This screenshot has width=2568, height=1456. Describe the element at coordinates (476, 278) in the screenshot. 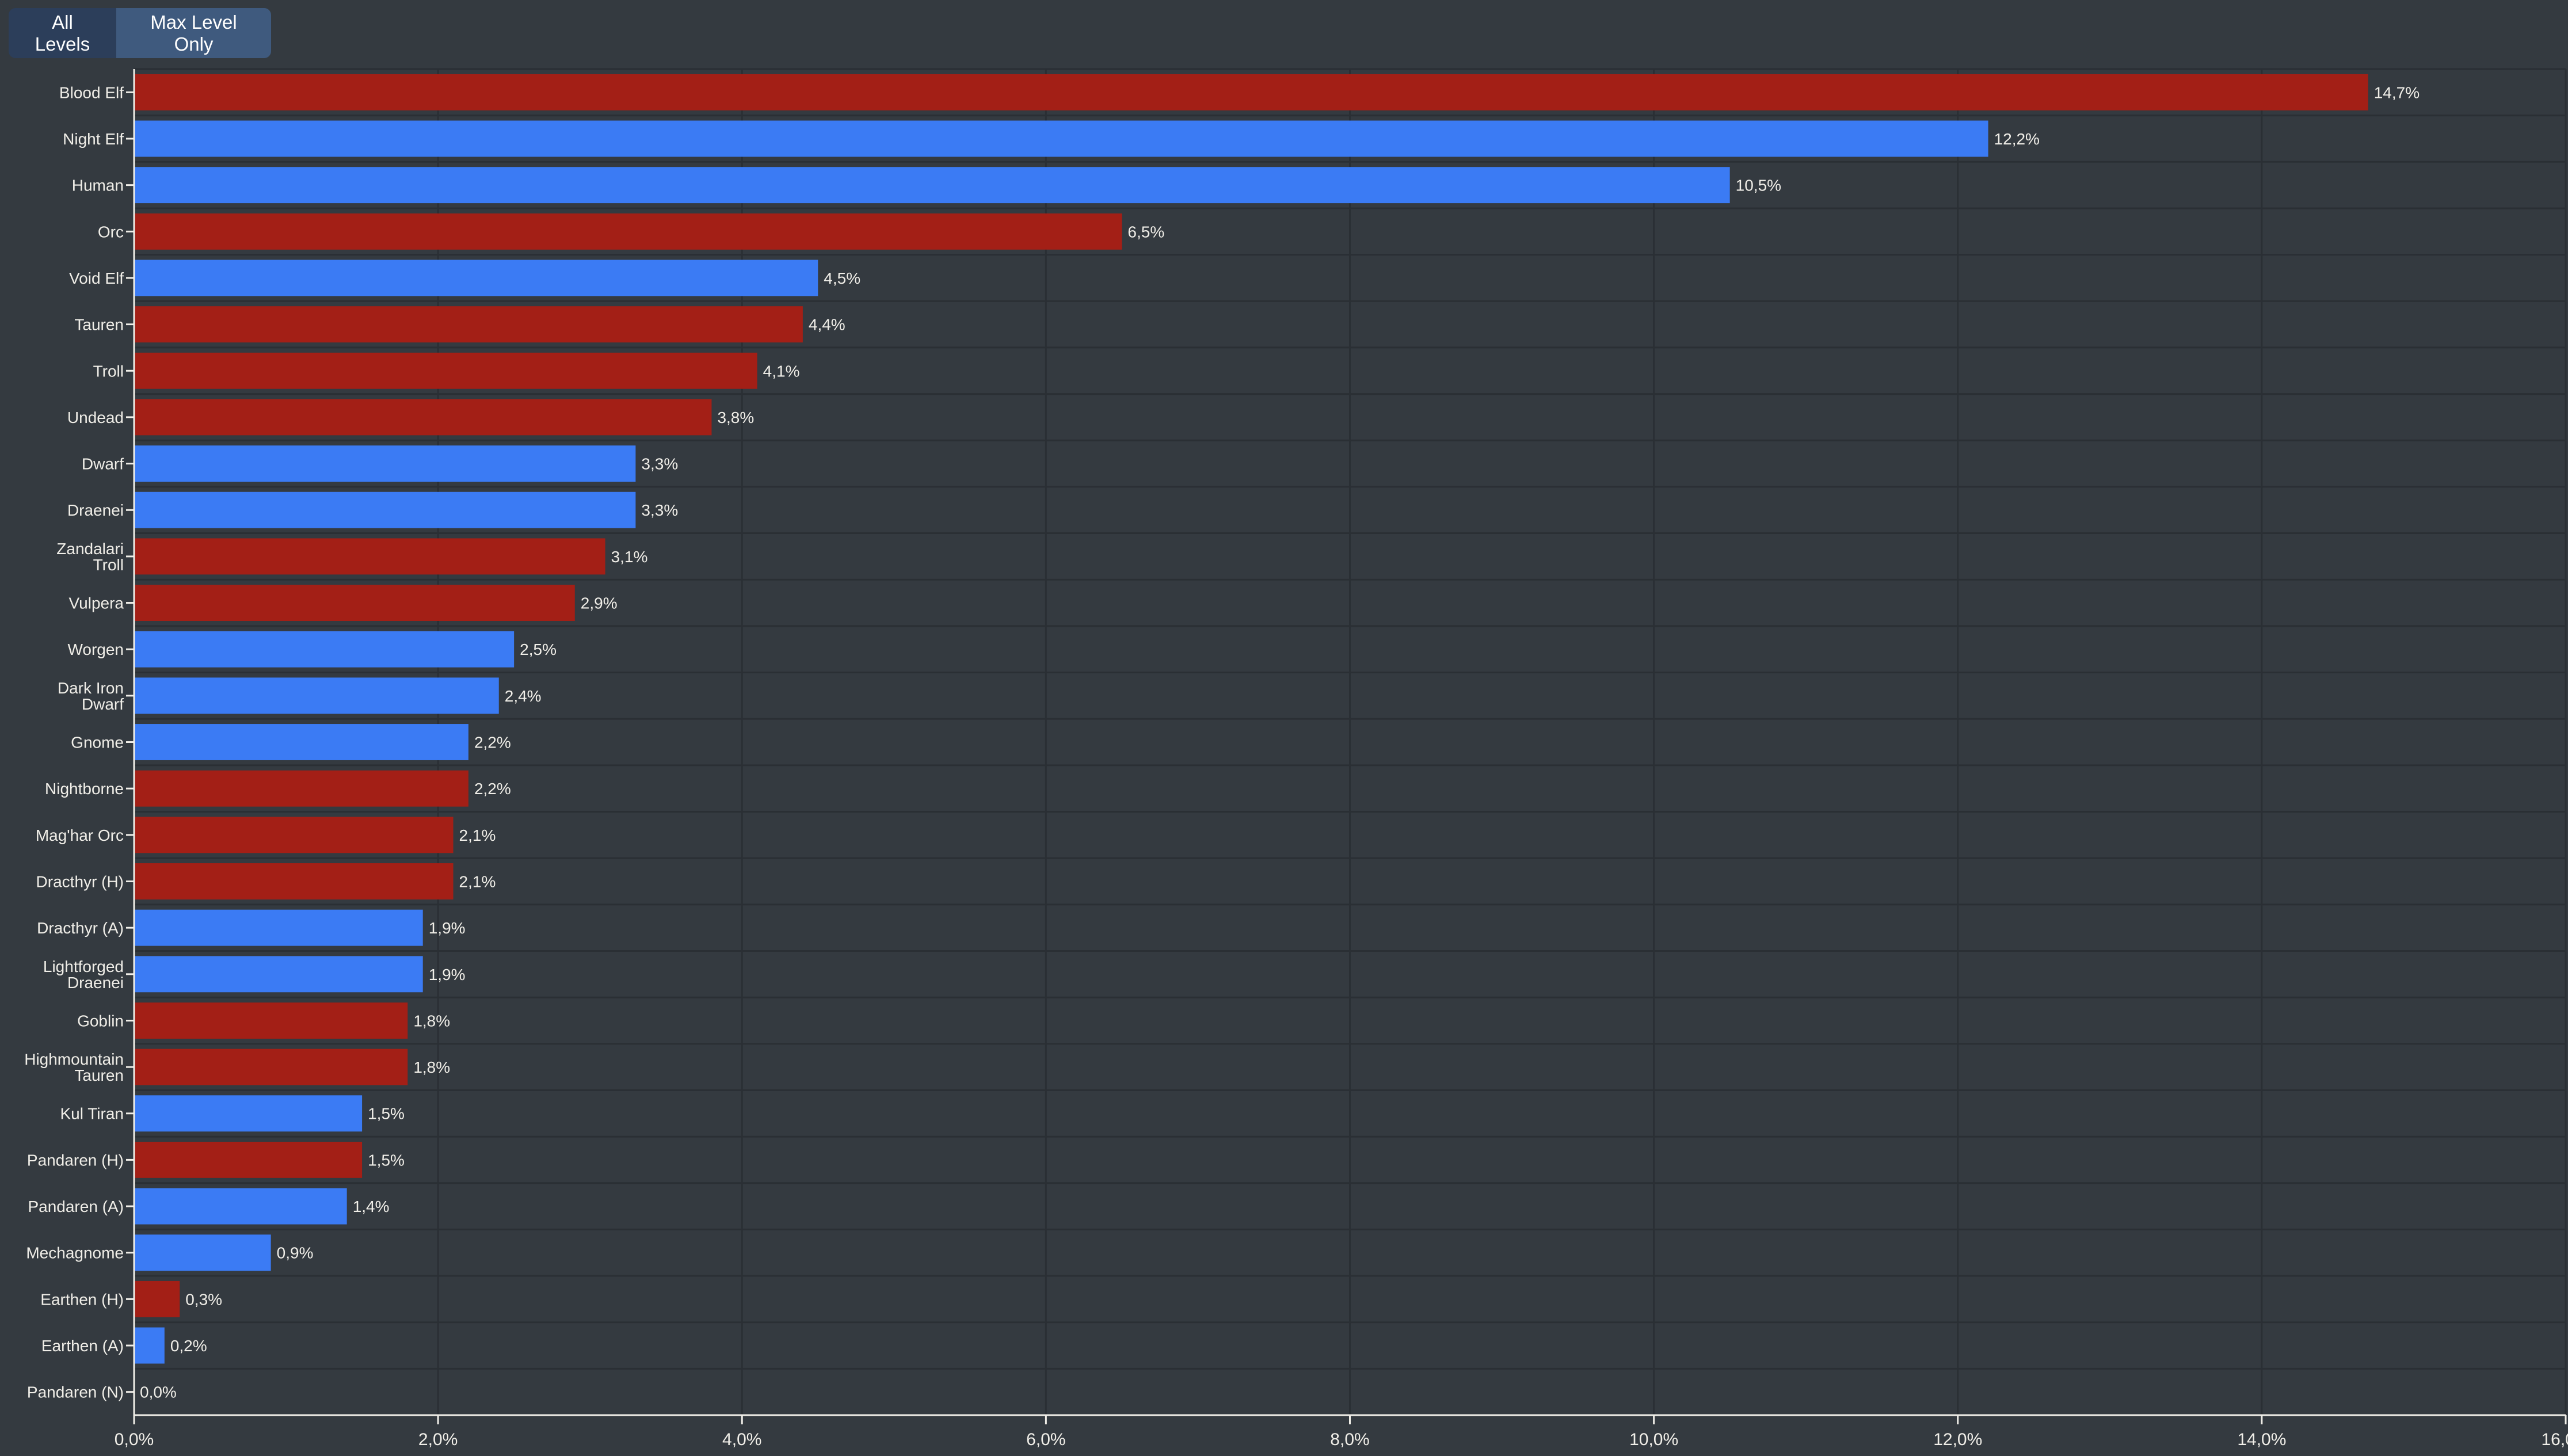

I see `bar-void-elf` at that location.